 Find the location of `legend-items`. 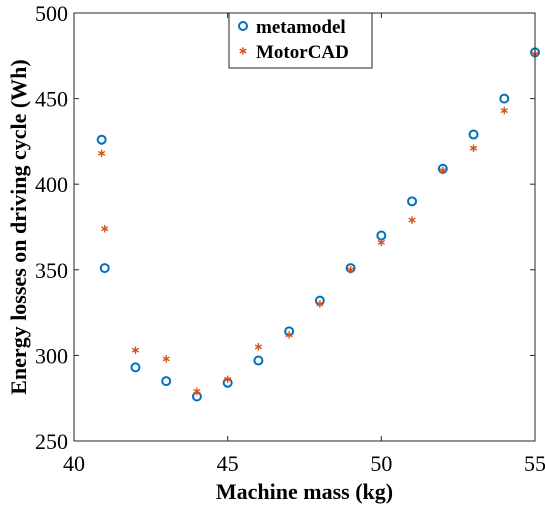

legend-items is located at coordinates (243, 38).